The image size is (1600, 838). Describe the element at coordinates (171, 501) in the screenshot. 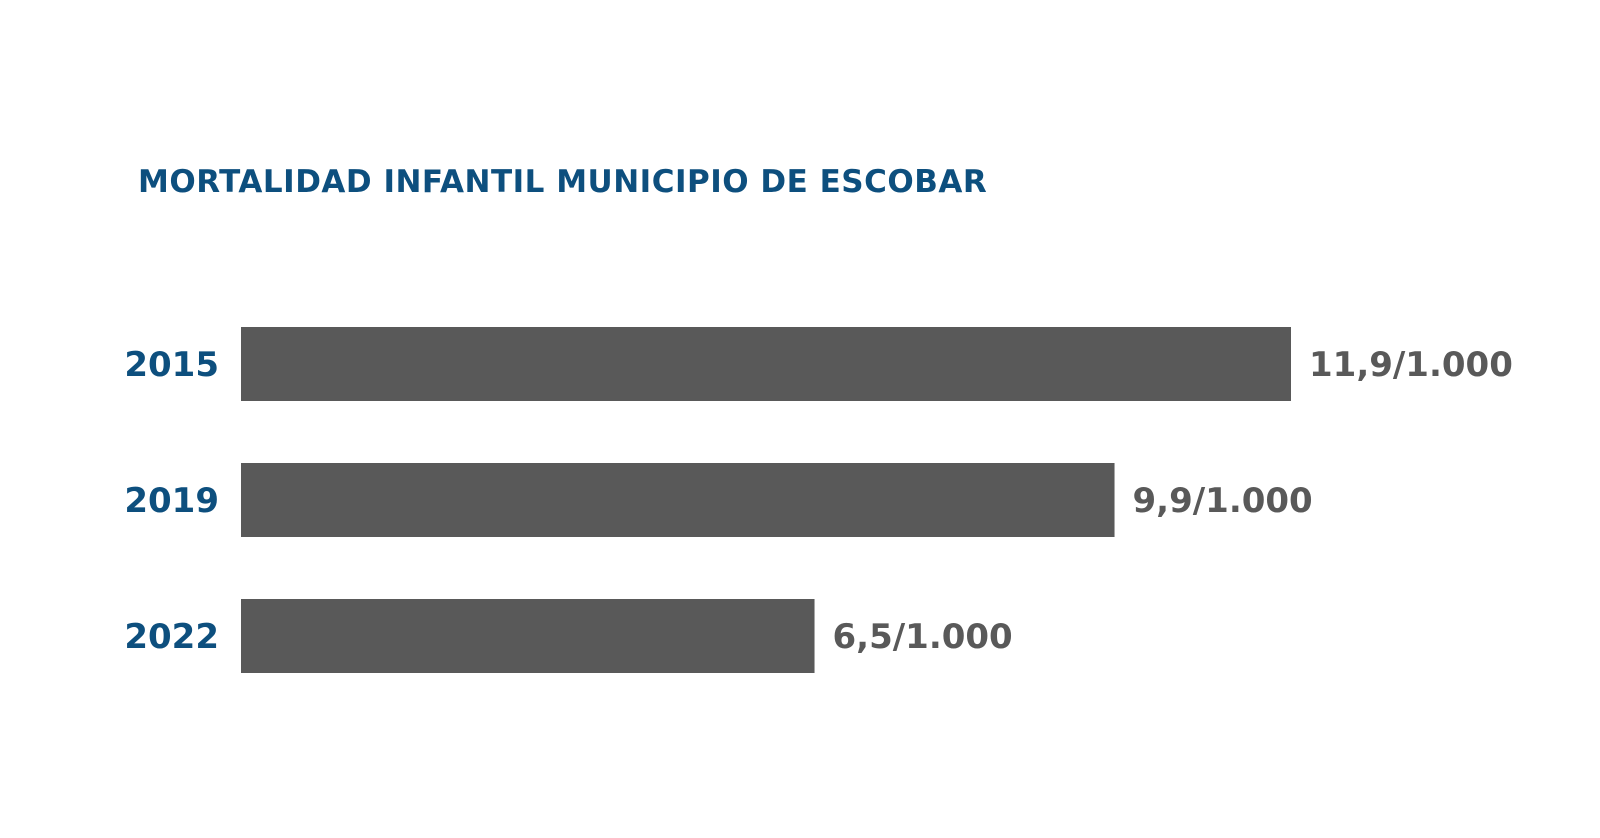

I see `category-label-2019: 2019` at that location.